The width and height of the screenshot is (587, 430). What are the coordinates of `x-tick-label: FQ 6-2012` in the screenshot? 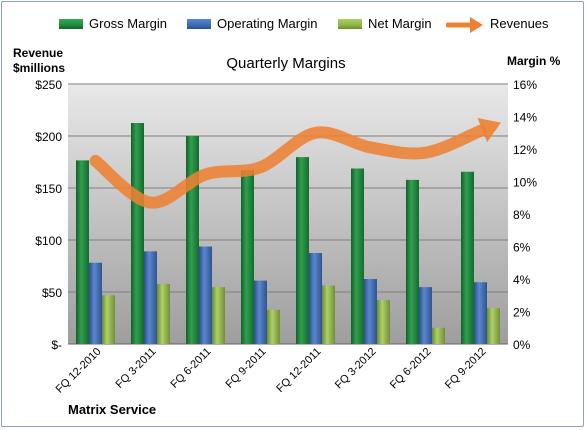 It's located at (411, 369).